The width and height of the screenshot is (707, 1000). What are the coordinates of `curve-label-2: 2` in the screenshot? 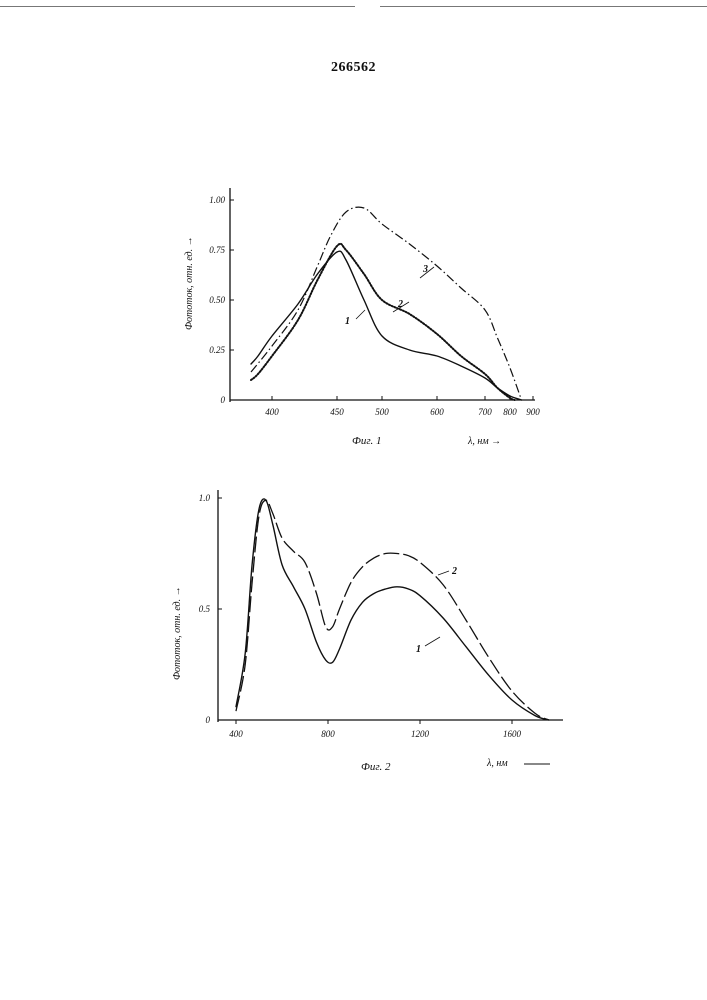 It's located at (454, 571).